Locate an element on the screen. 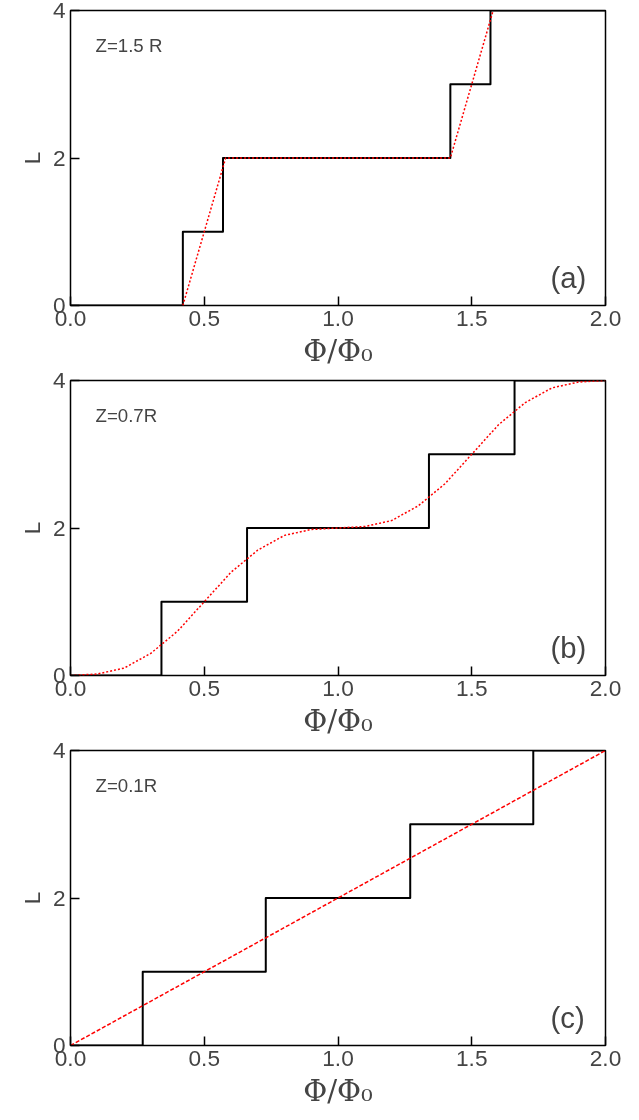 The width and height of the screenshot is (639, 1120). annotation: (c) is located at coordinates (567, 1017).